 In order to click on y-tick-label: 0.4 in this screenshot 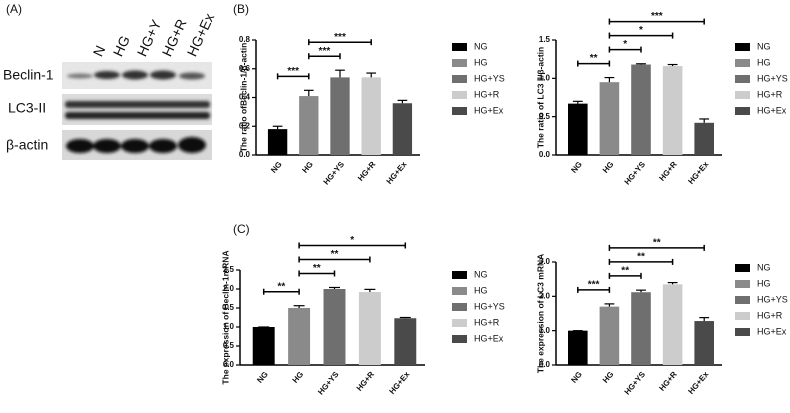, I will do `click(245, 97)`.